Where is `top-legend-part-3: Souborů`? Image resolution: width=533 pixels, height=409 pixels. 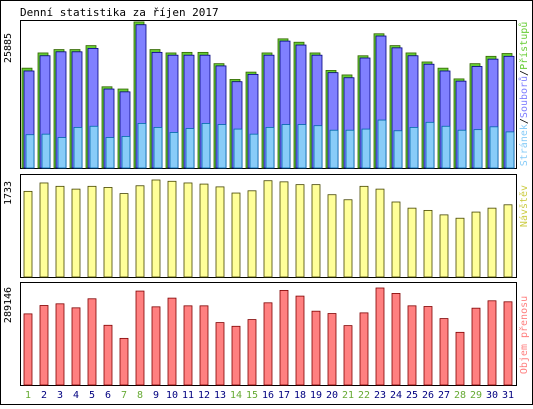 top-legend-part-3: Souborů is located at coordinates (524, 97).